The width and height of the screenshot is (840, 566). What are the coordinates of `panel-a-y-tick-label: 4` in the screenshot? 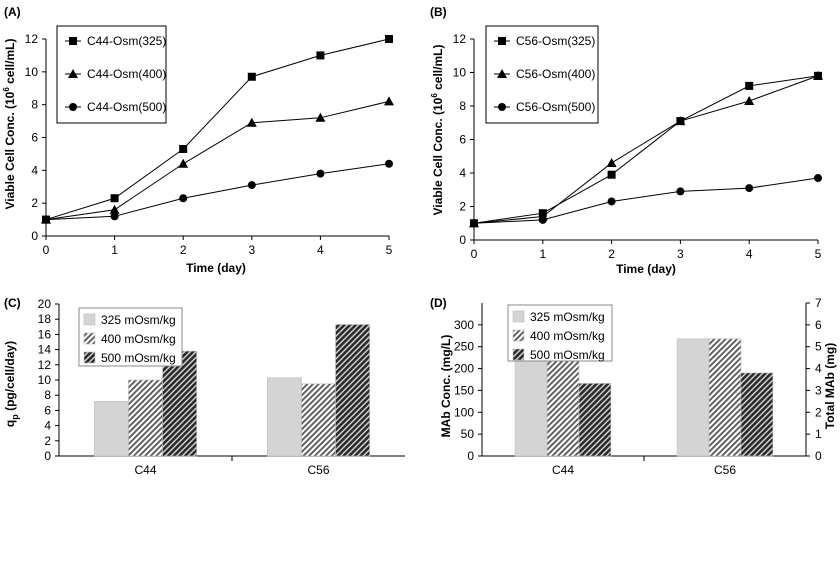 It's located at (34, 170).